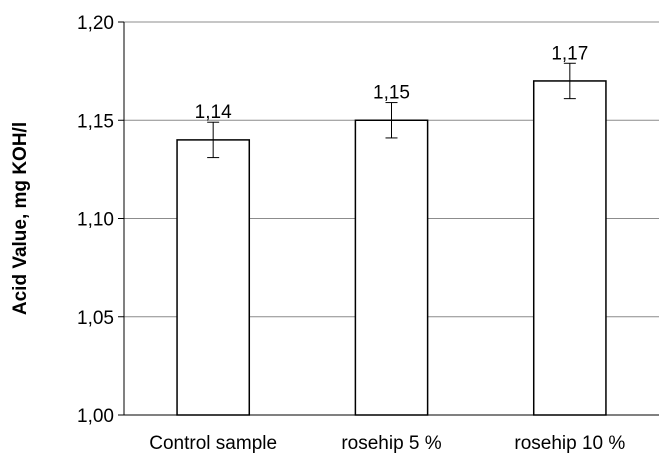  I want to click on y-tick-label: 1,15, so click(95, 121).